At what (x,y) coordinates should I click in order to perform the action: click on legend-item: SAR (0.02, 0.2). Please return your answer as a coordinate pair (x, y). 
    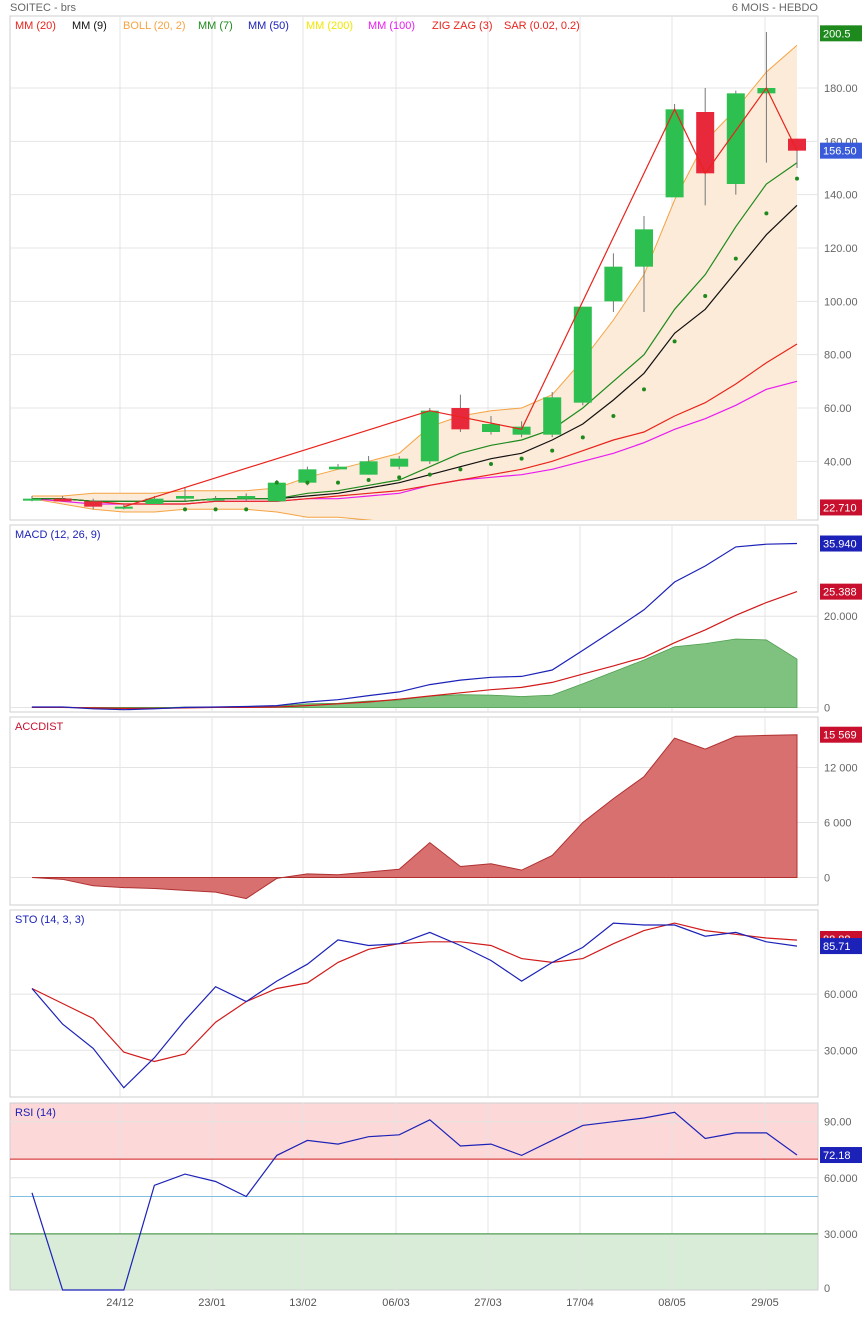
    Looking at the image, I should click on (542, 26).